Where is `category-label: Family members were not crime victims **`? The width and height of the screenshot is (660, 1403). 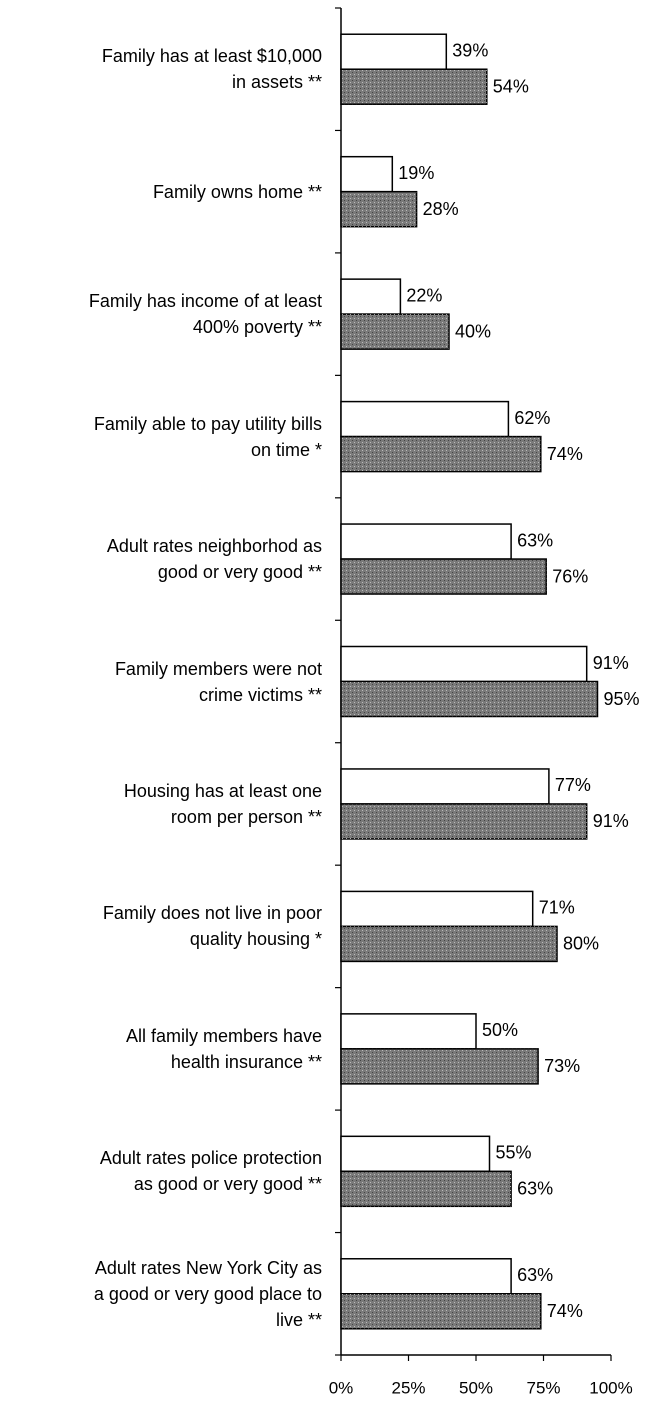
category-label: Family members were not crime victims ** is located at coordinates (218, 681).